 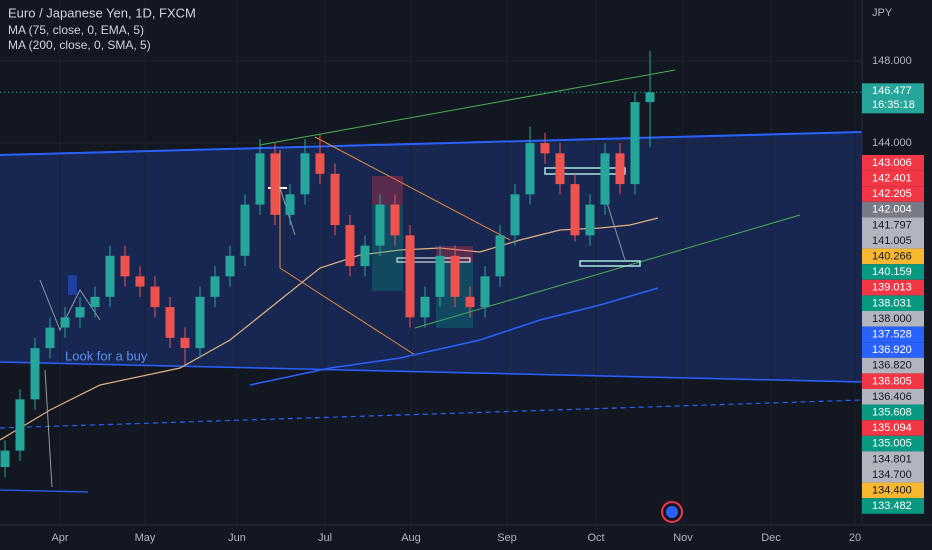 I want to click on price-badge-label: 133.482, so click(x=892, y=506).